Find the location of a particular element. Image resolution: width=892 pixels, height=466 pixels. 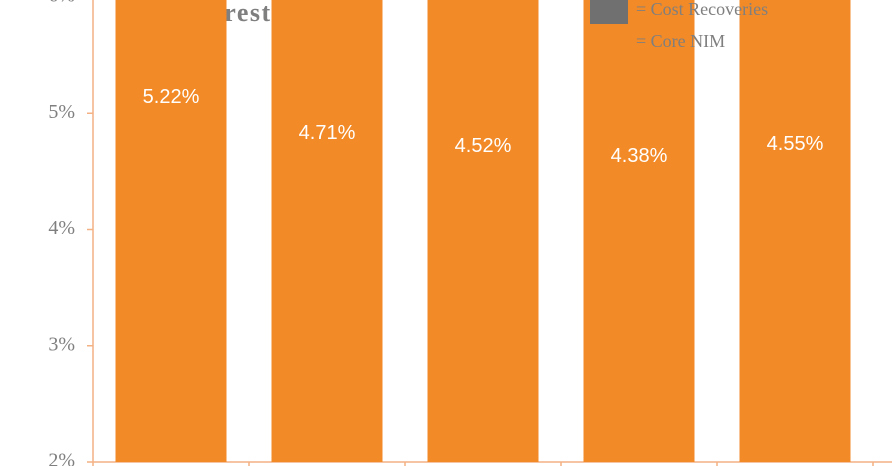

y-tick-label: 3% is located at coordinates (61, 344).